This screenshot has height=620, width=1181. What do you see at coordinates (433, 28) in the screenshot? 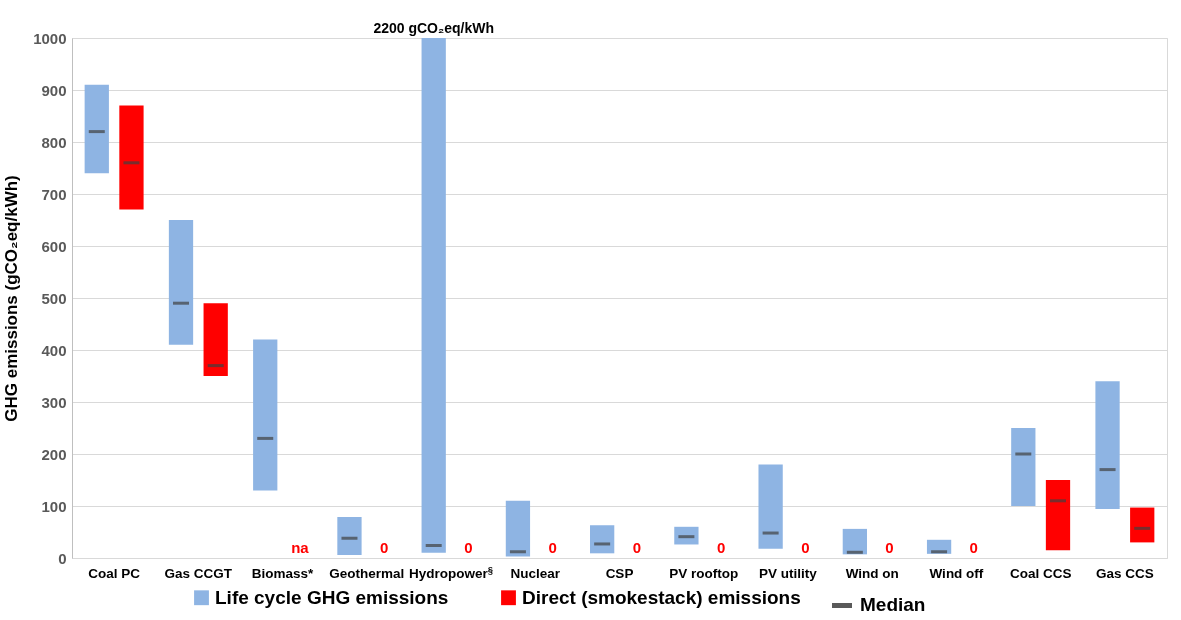
I see `text: 2200 gCO₂eq/kWh` at bounding box center [433, 28].